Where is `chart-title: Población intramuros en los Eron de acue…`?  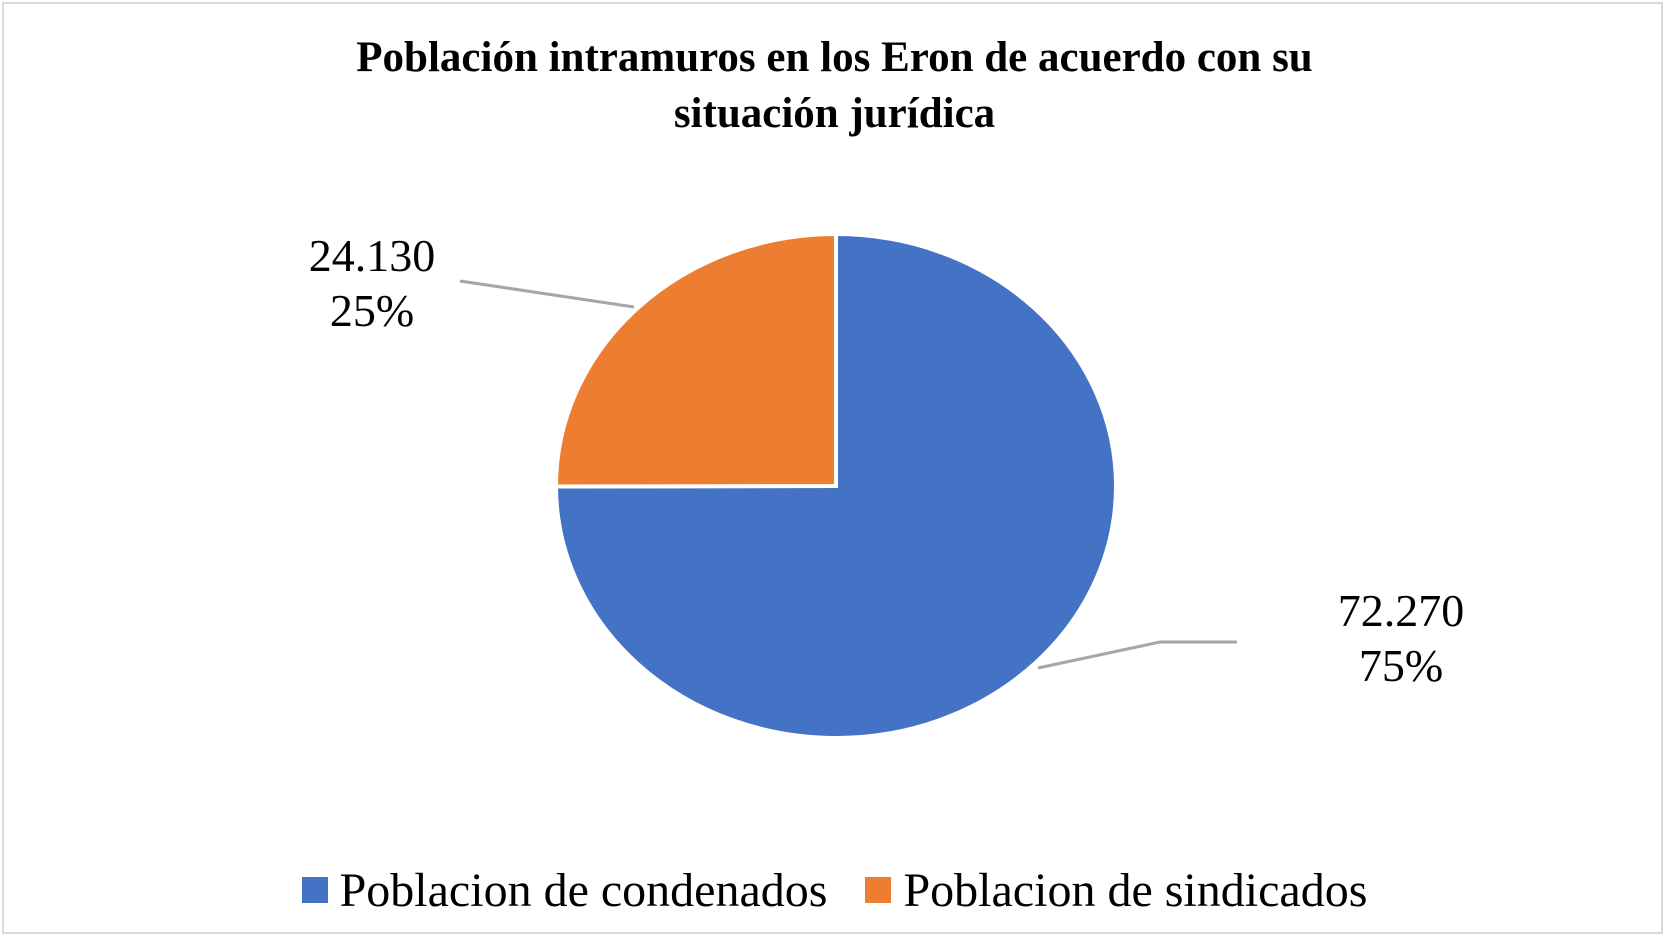
chart-title: Población intramuros en los Eron de acue… is located at coordinates (834, 86).